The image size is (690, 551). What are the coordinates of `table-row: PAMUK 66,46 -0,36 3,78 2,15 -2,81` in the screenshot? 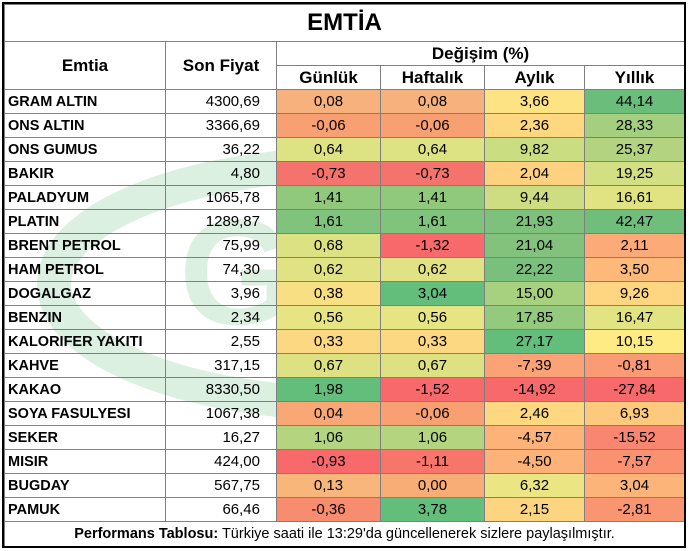 It's located at (344, 509).